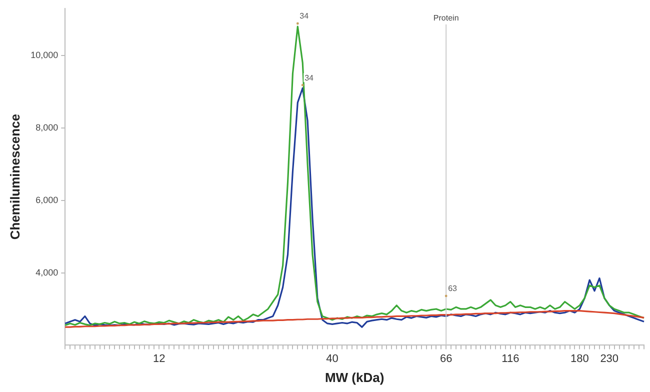  I want to click on y-axis-title: Chemiluminescence, so click(14, 177).